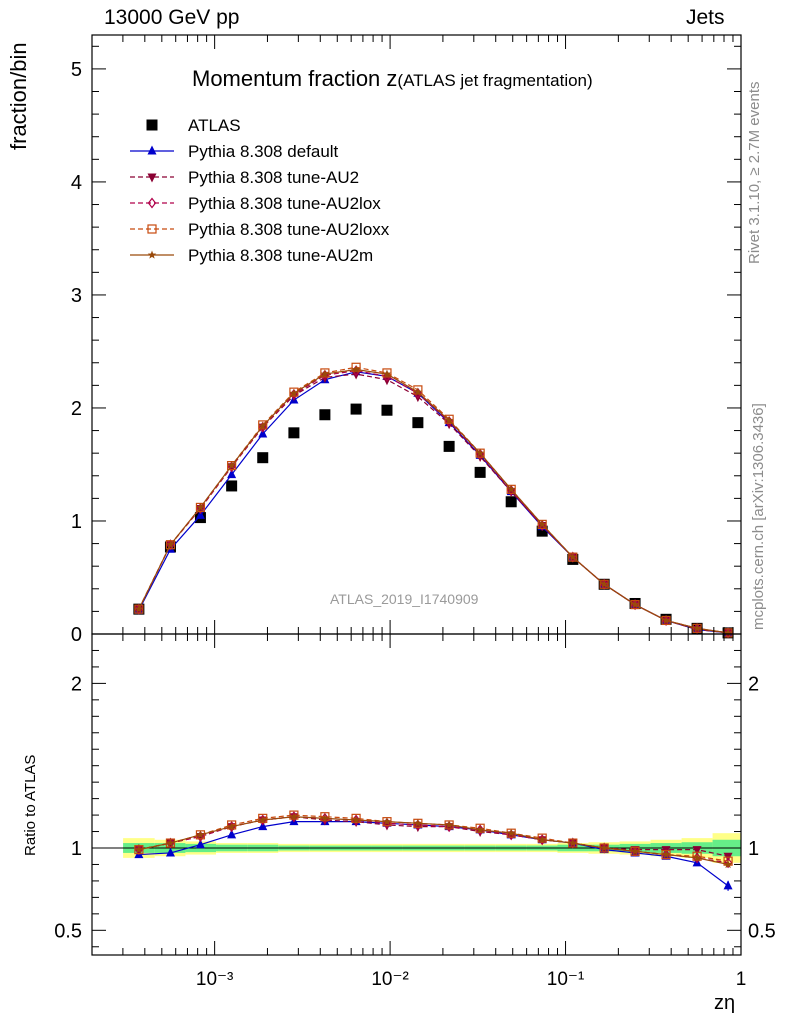 This screenshot has width=786, height=1024. I want to click on ratio-y-tick-label-right: 0.5, so click(762, 931).